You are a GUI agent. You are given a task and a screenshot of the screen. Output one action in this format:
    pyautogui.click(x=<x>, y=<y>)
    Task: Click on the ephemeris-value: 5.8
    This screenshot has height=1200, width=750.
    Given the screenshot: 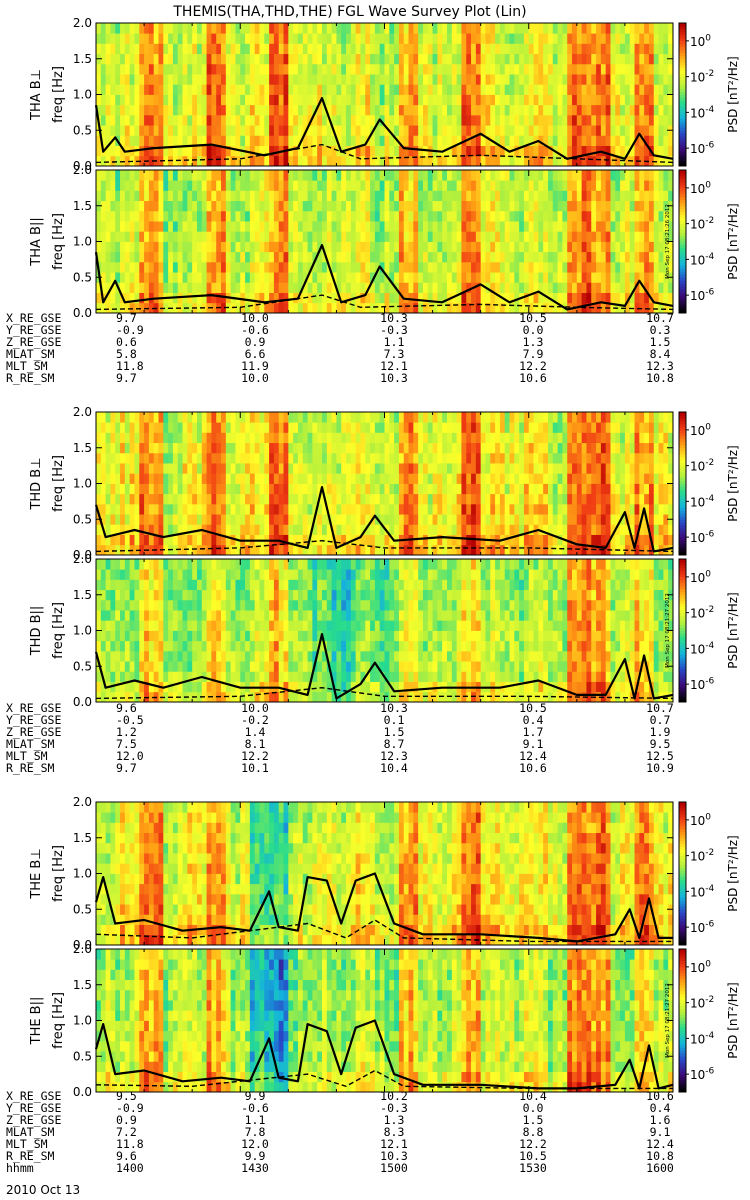 What is the action you would take?
    pyautogui.click(x=126, y=354)
    